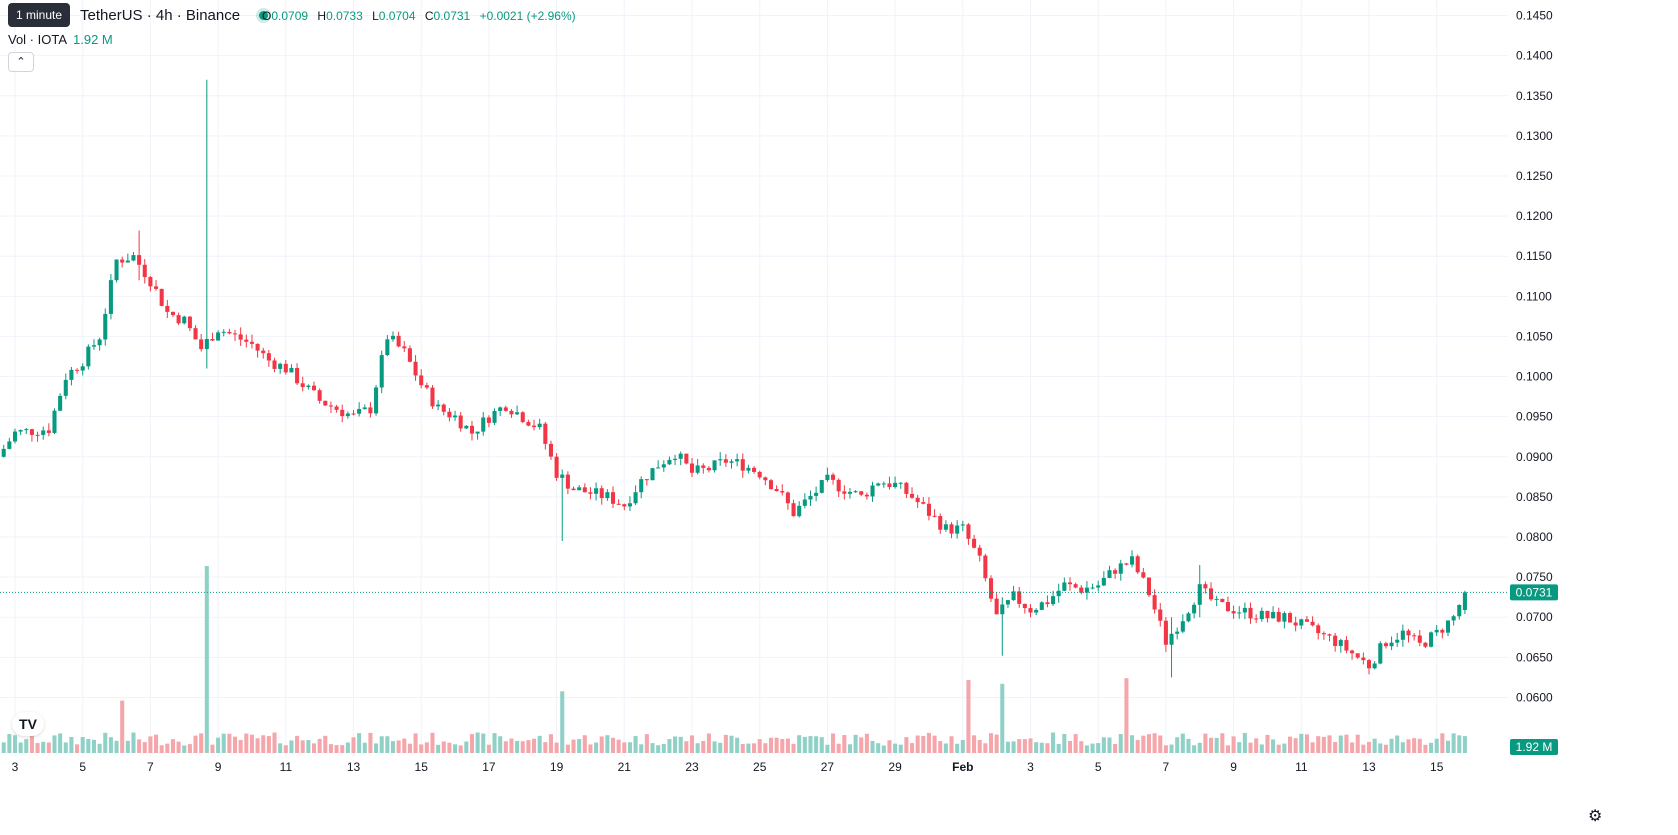 The image size is (1678, 835). What do you see at coordinates (290, 16) in the screenshot?
I see `open-value: 0.0709` at bounding box center [290, 16].